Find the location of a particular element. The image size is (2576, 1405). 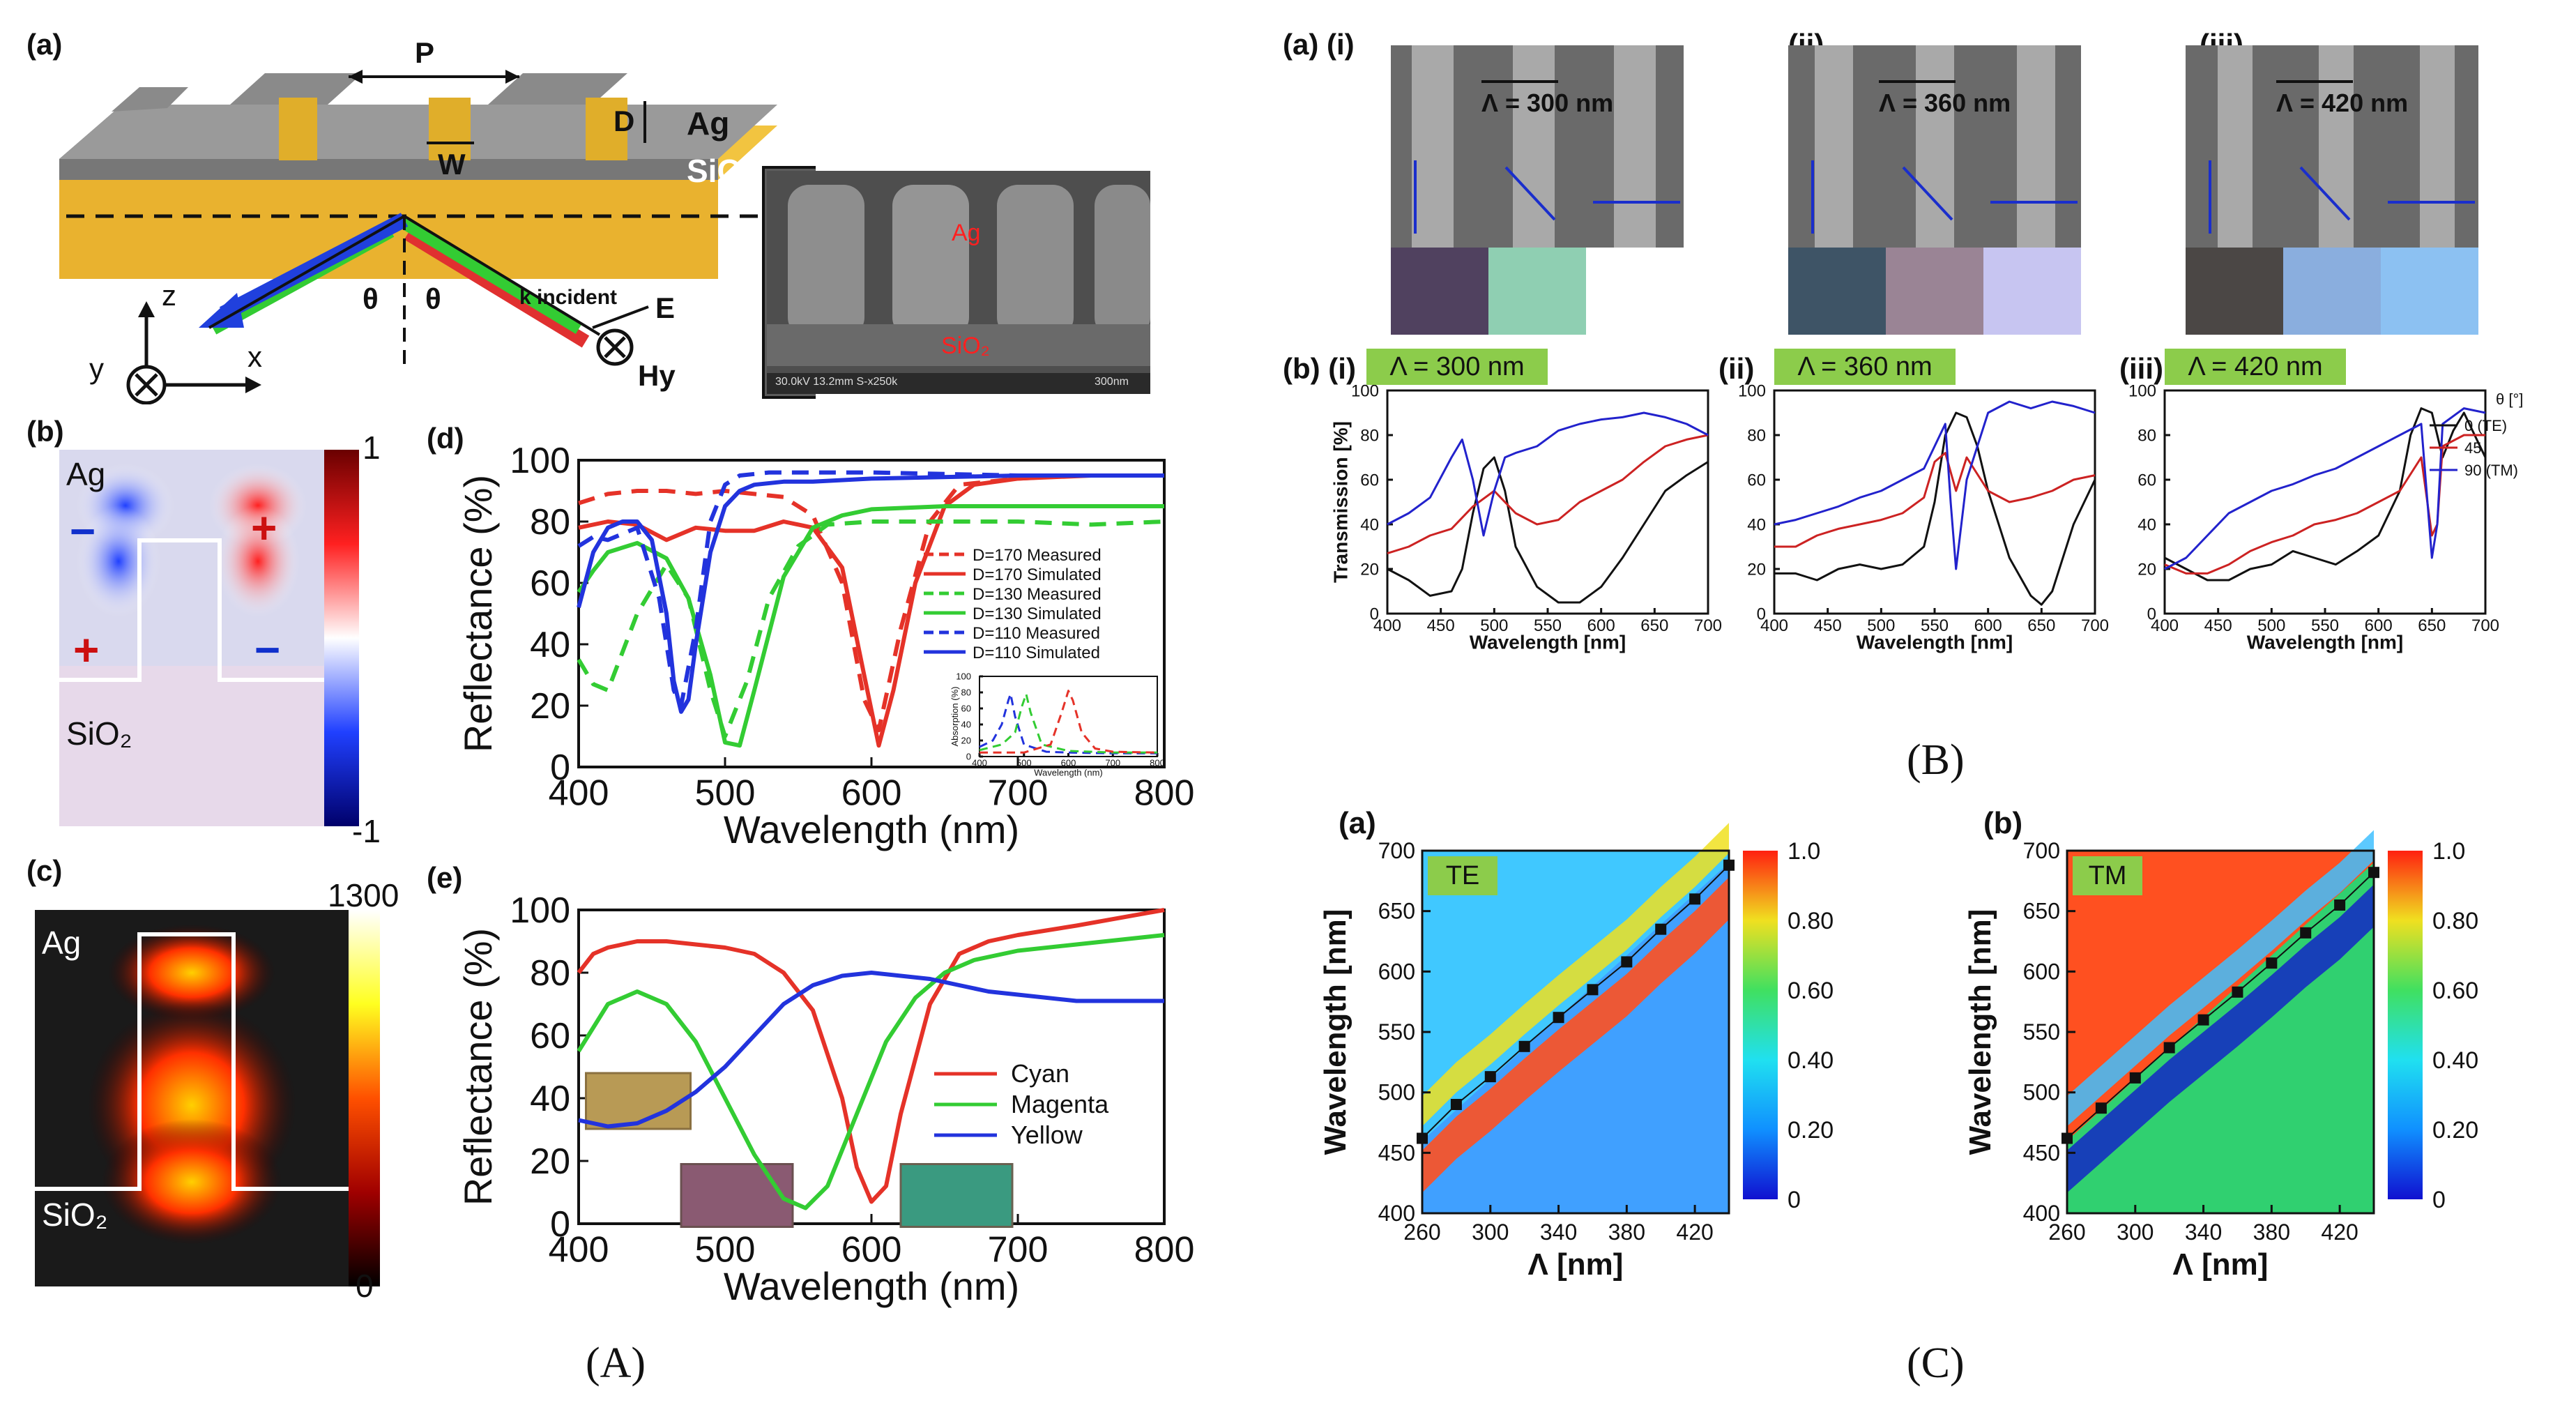

x-tick-label: 550 is located at coordinates (2325, 625).